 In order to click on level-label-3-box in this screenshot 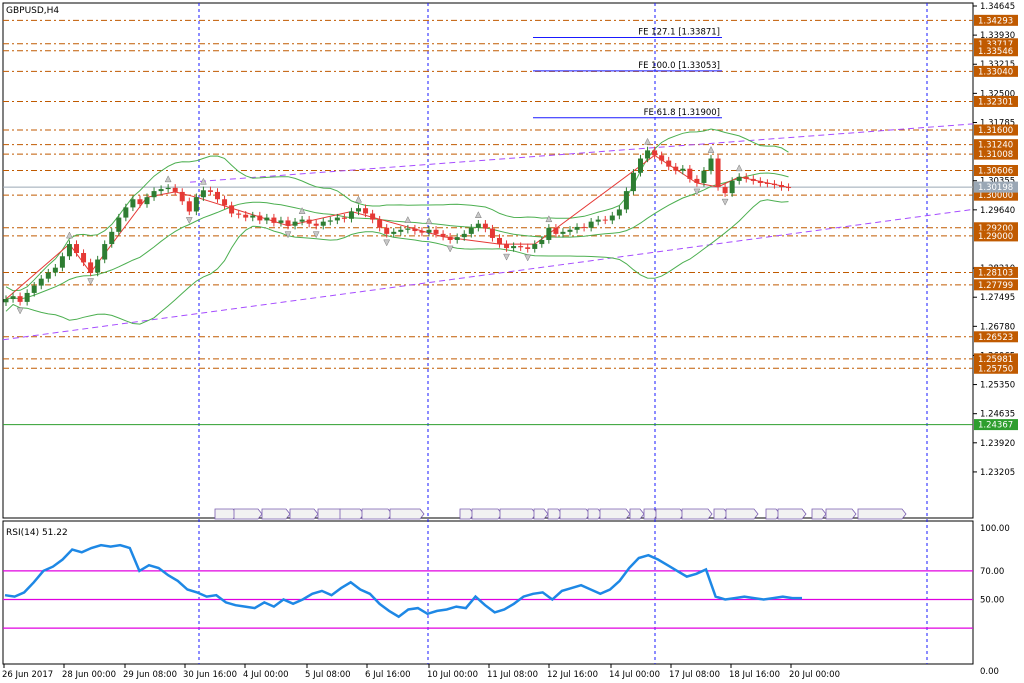, I will do `click(996, 71)`.